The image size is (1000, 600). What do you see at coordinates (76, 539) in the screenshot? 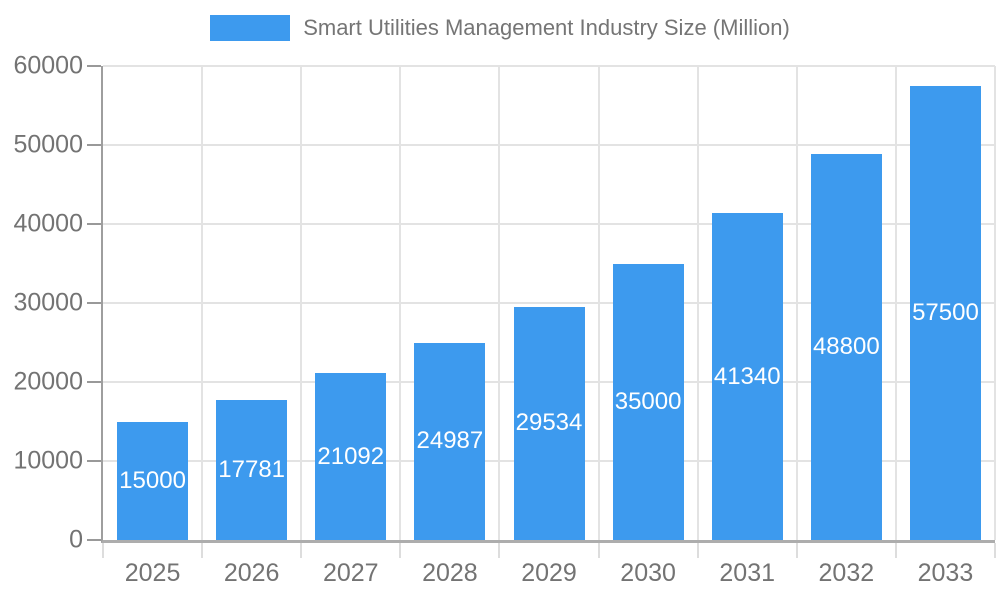
I see `y-tick-label: 0` at bounding box center [76, 539].